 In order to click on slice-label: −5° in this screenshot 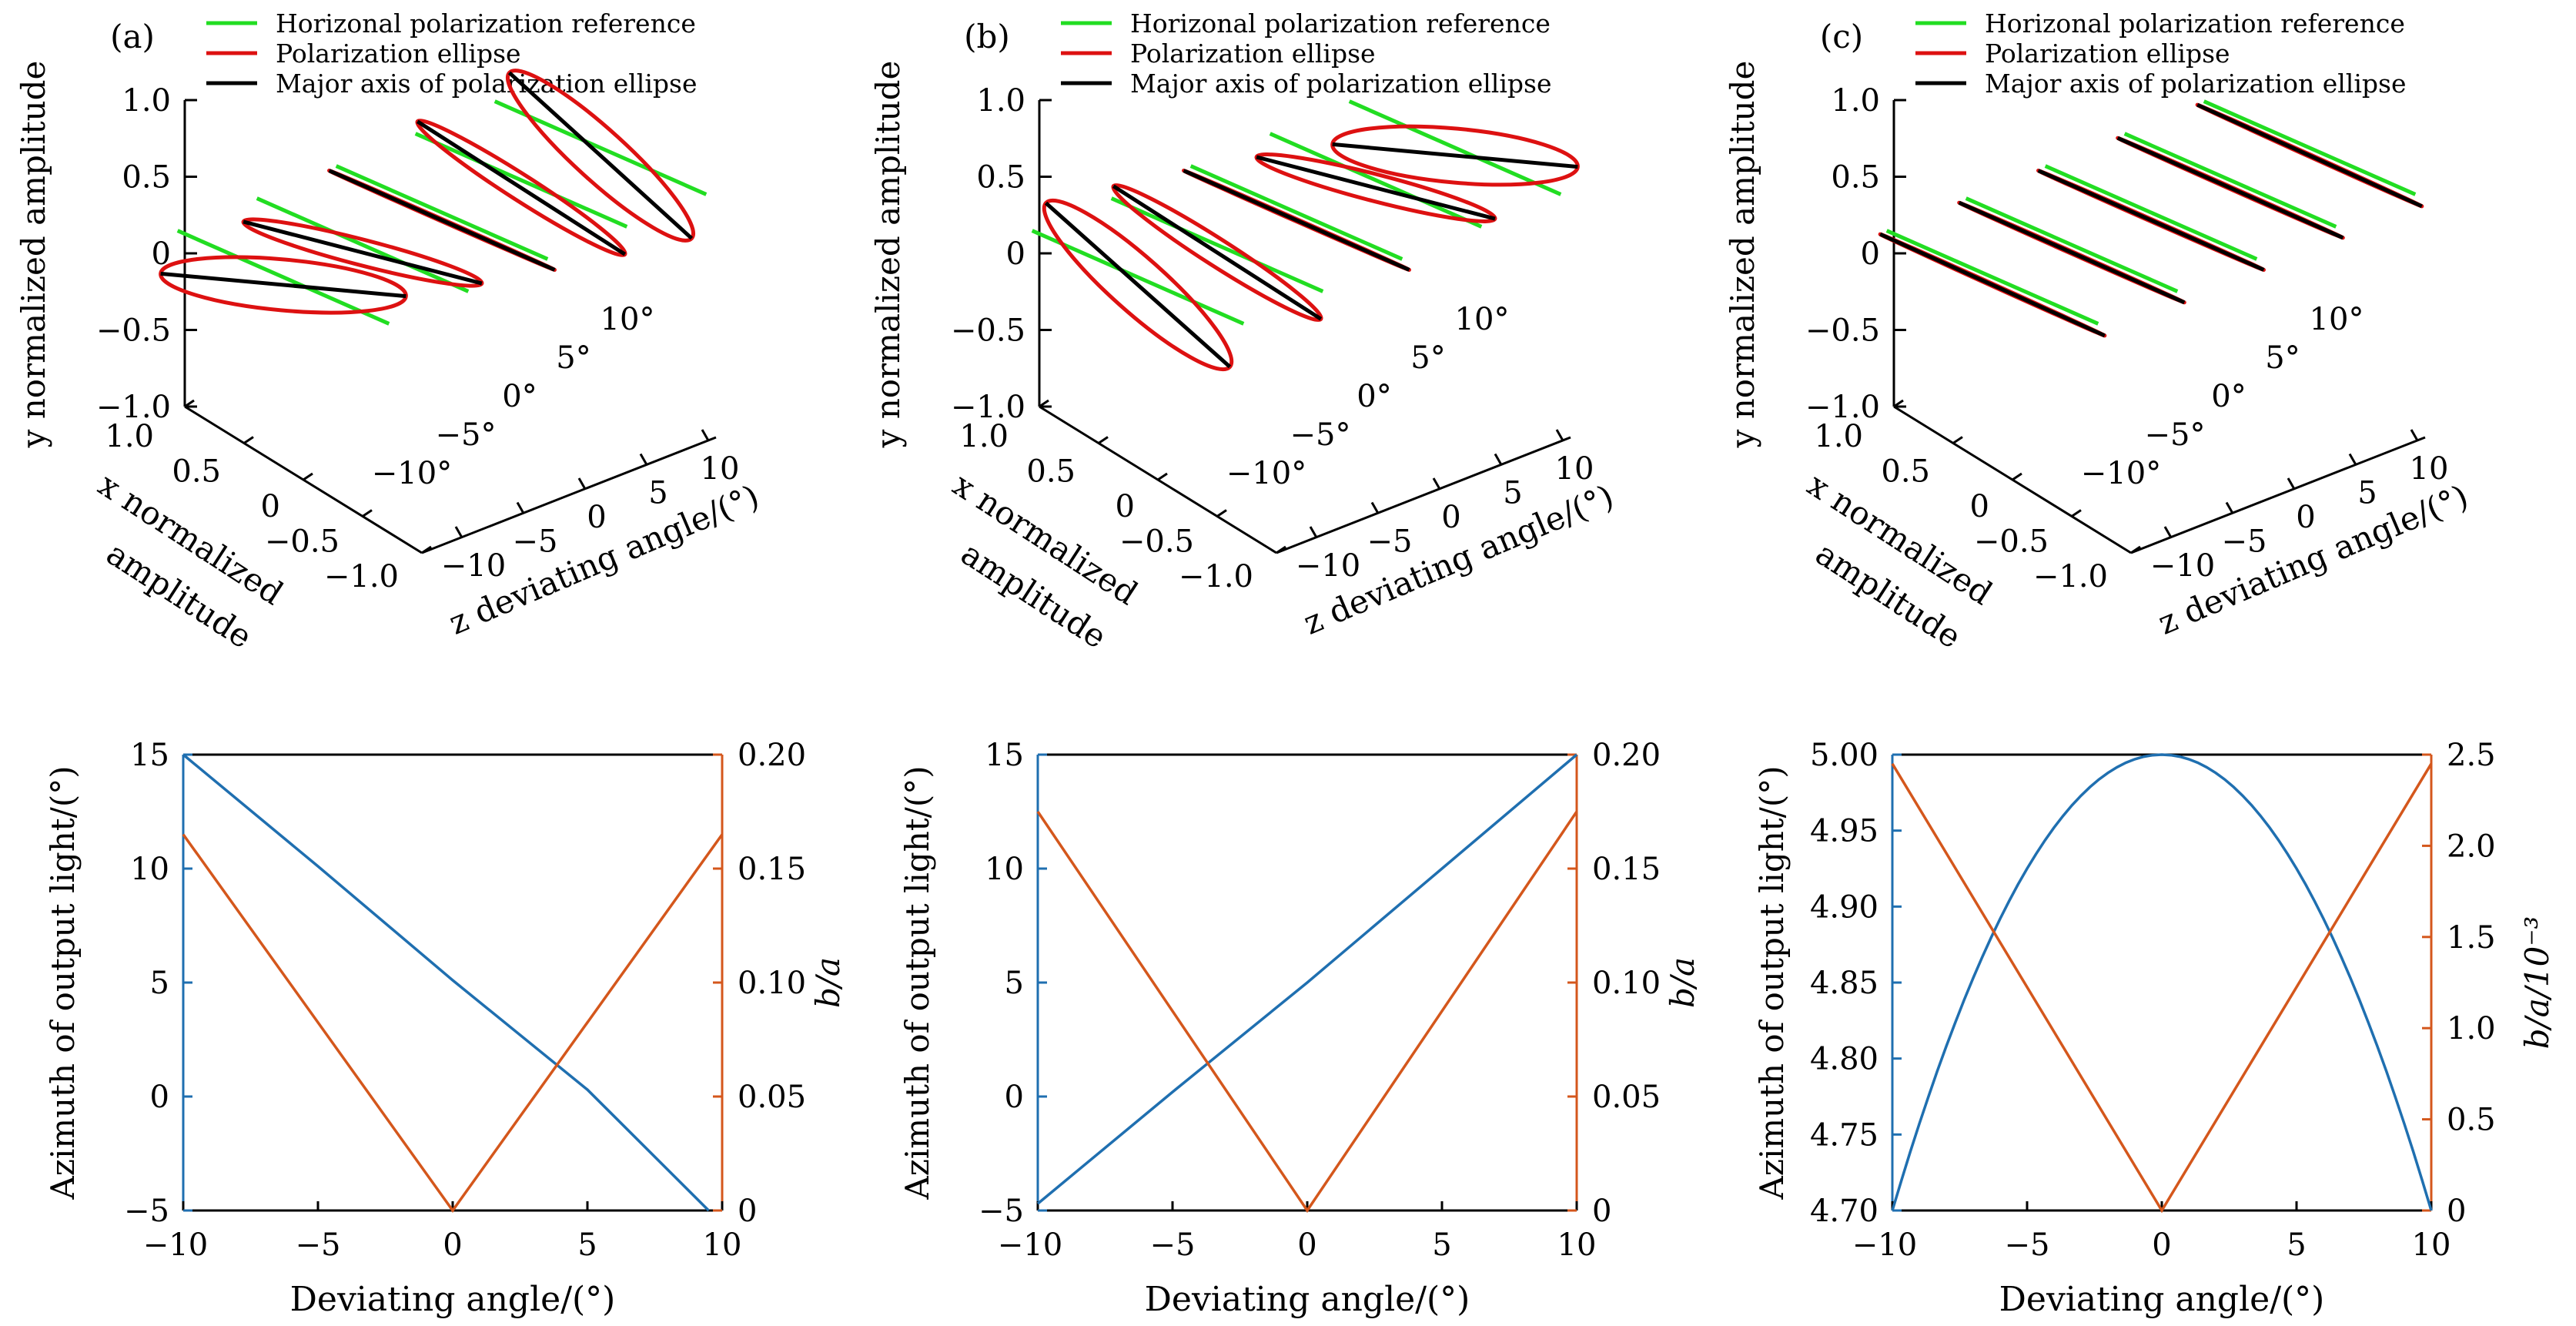, I will do `click(467, 435)`.